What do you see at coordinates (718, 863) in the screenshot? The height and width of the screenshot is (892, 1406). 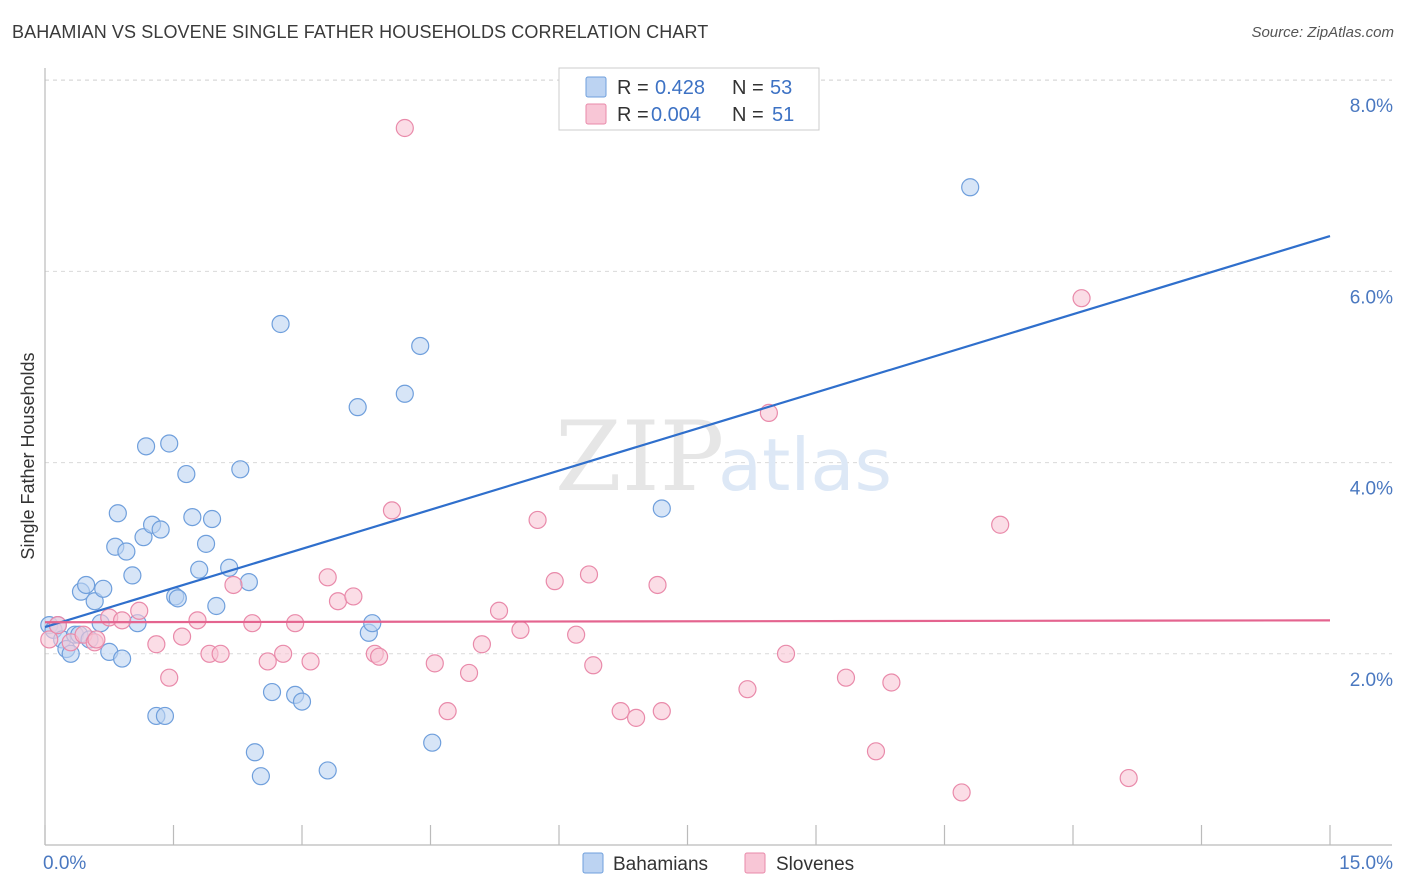 I see `series-legend: Bahamians Slovenes` at bounding box center [718, 863].